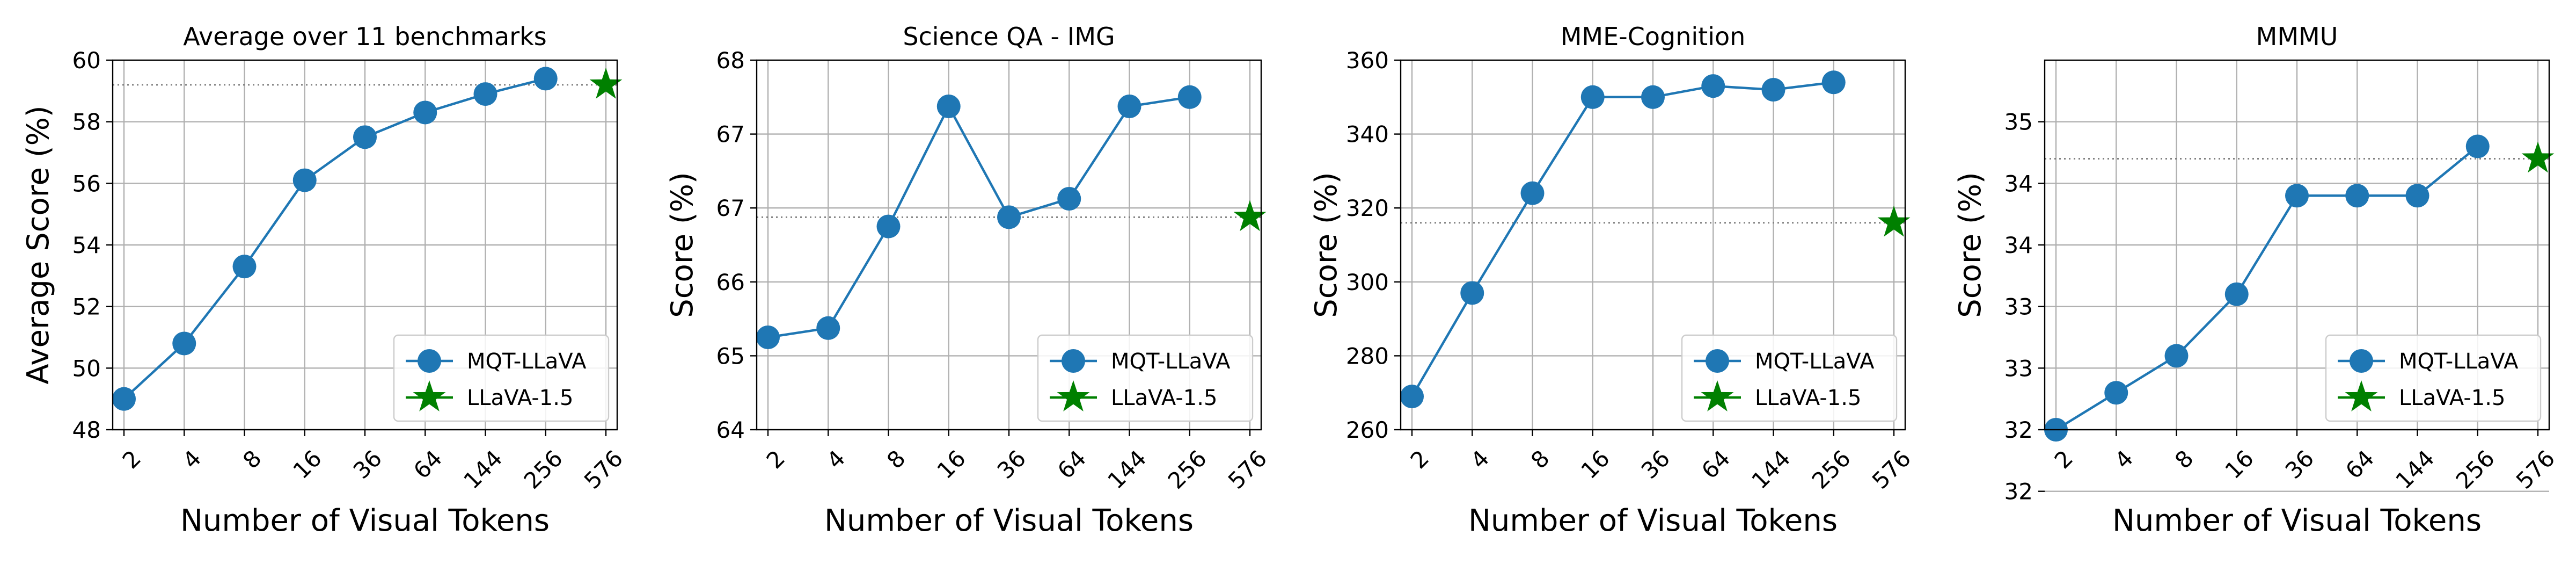 This screenshot has height=564, width=2576. What do you see at coordinates (1367, 134) in the screenshot?
I see `y-tick-label: 340` at bounding box center [1367, 134].